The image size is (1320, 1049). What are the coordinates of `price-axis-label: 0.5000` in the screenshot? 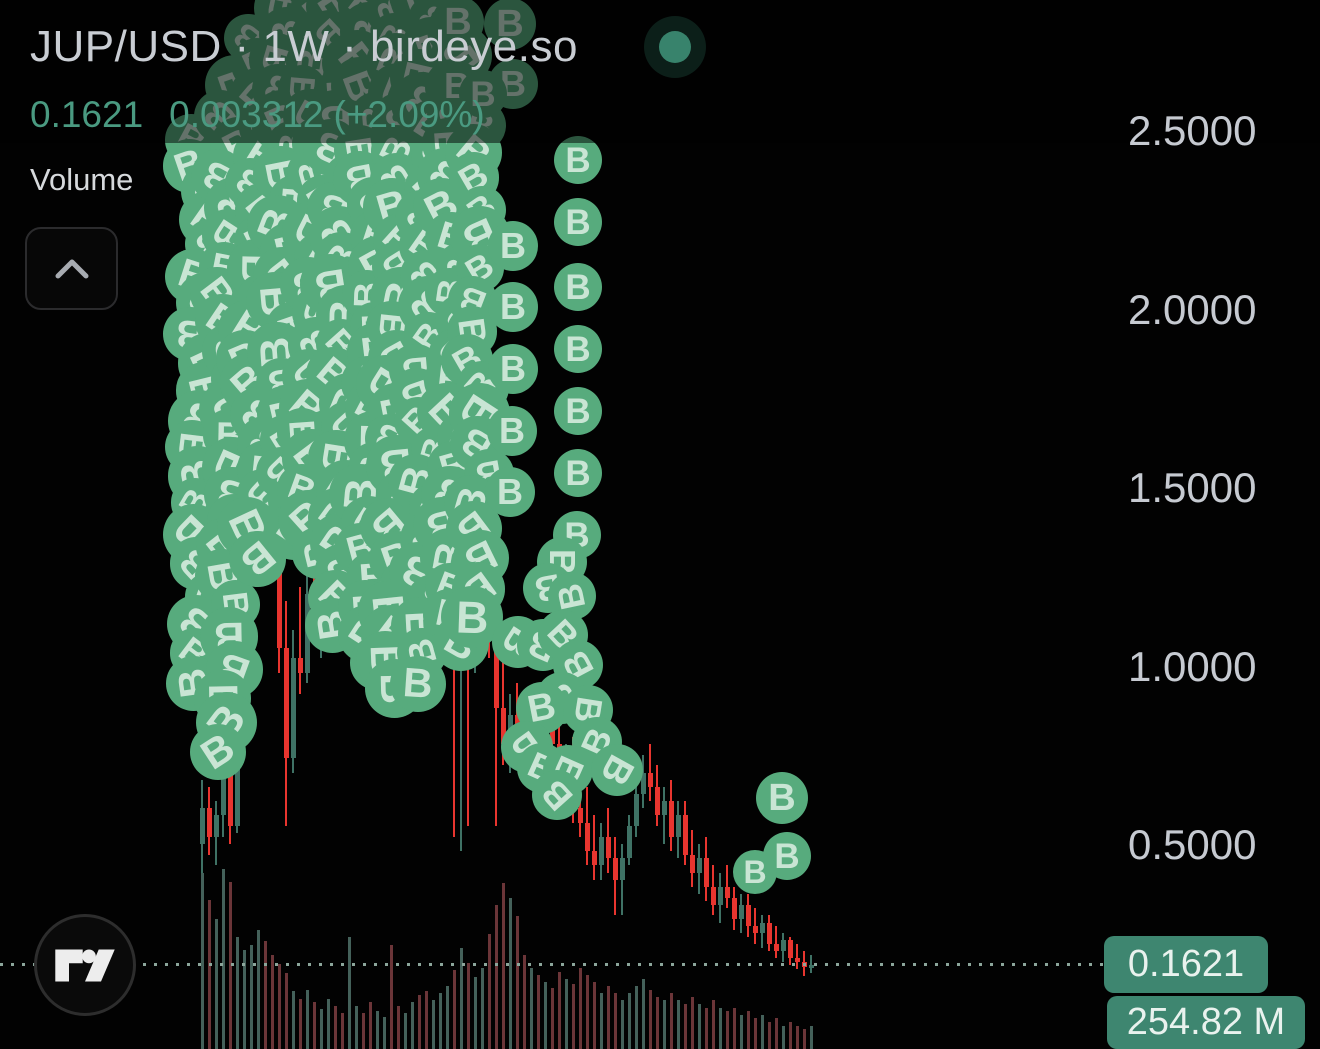 It's located at (1192, 844).